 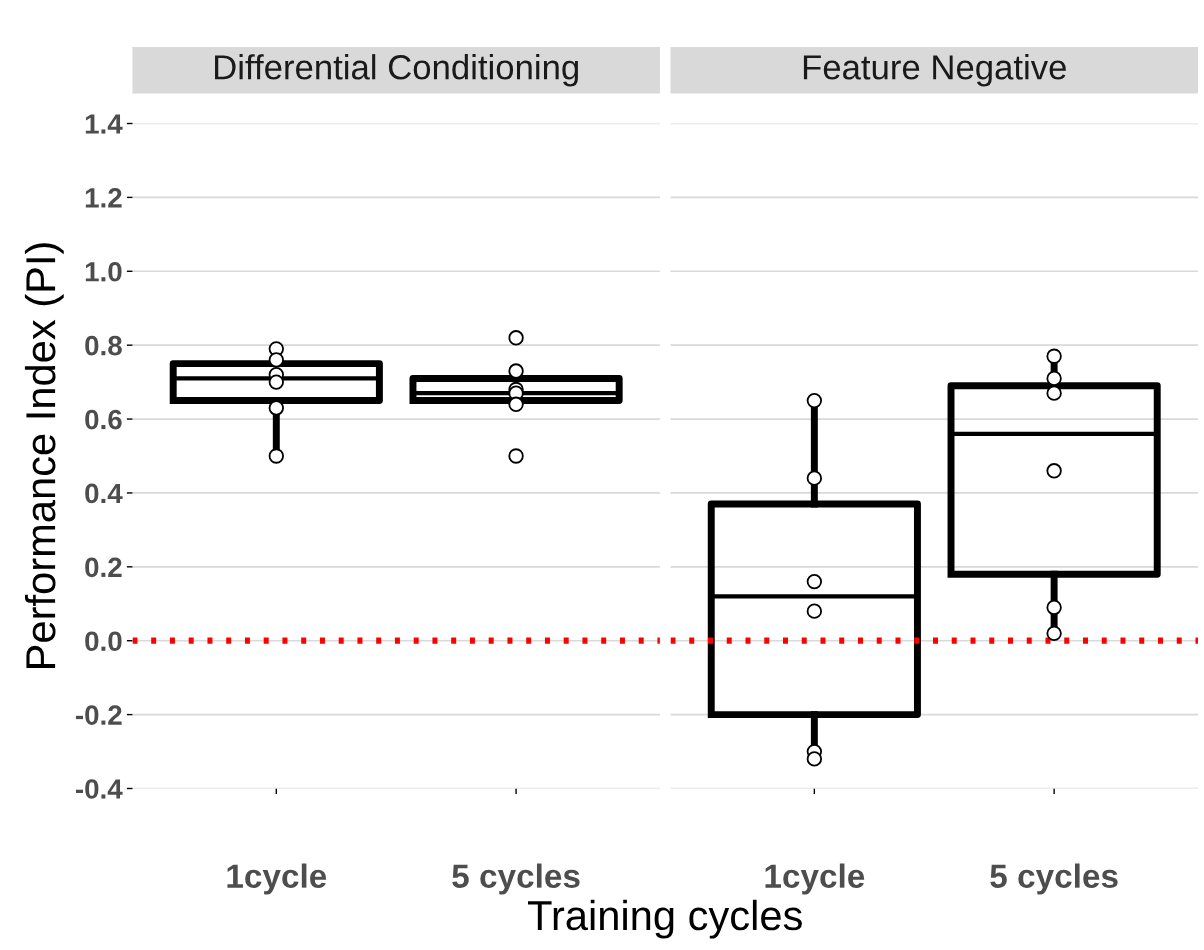 I want to click on y-tick-label: 0.2, so click(x=103, y=567).